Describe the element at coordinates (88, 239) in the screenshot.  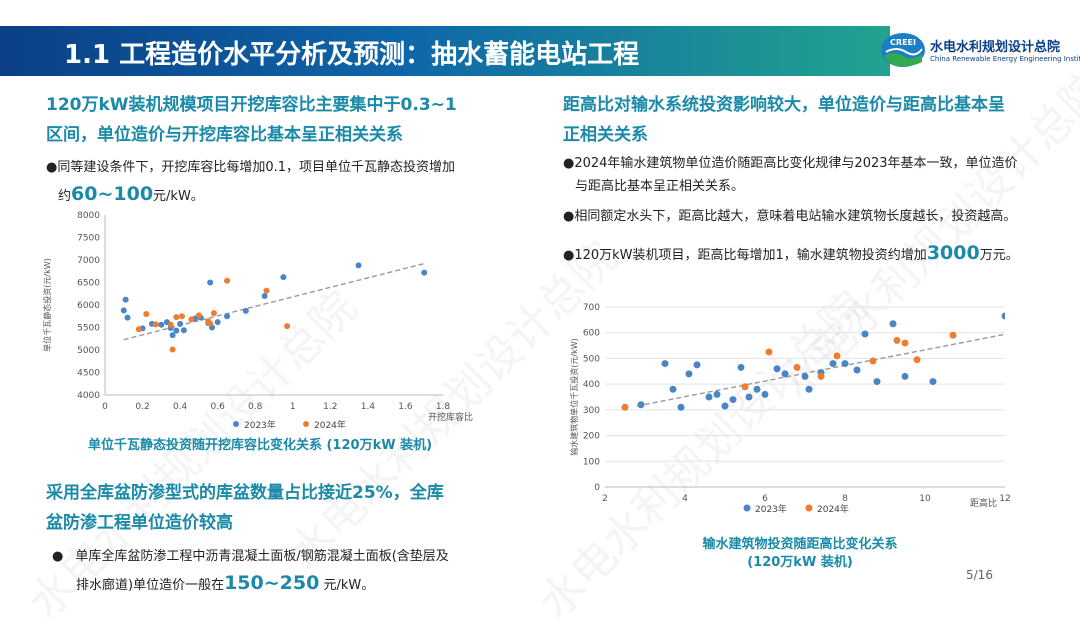
I see `left-y-tick-label: 7500` at that location.